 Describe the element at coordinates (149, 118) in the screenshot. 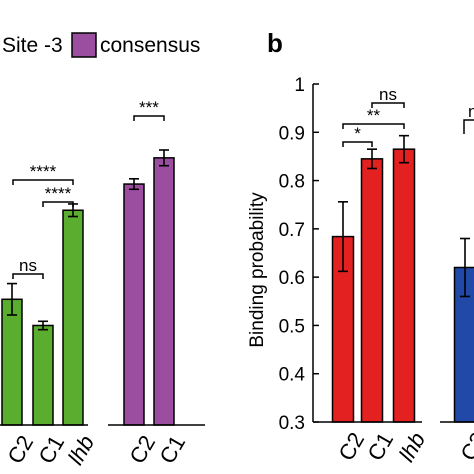

I see `left-sig-consensus-bracket` at that location.